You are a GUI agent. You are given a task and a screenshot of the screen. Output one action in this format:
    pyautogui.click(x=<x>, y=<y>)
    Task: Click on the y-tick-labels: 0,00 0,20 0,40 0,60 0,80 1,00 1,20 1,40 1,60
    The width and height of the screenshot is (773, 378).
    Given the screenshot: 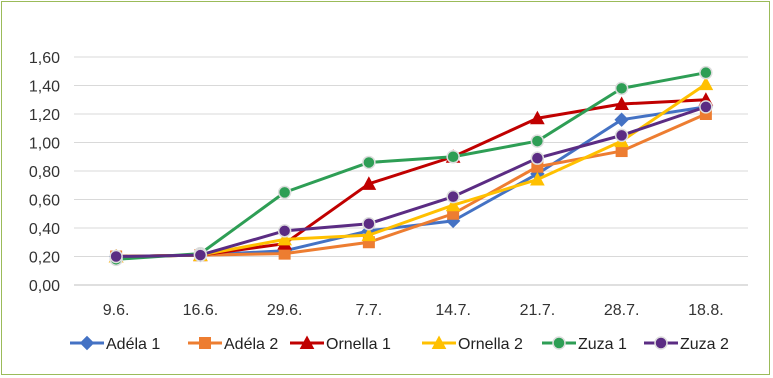 What is the action you would take?
    pyautogui.click(x=44, y=172)
    